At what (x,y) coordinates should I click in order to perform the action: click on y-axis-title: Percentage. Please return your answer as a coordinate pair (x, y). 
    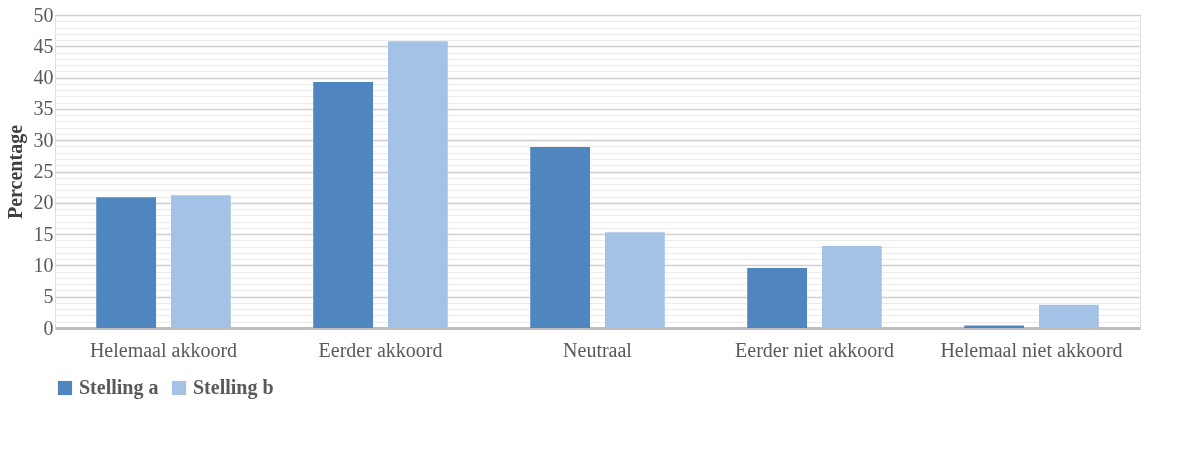
    Looking at the image, I should click on (15, 172).